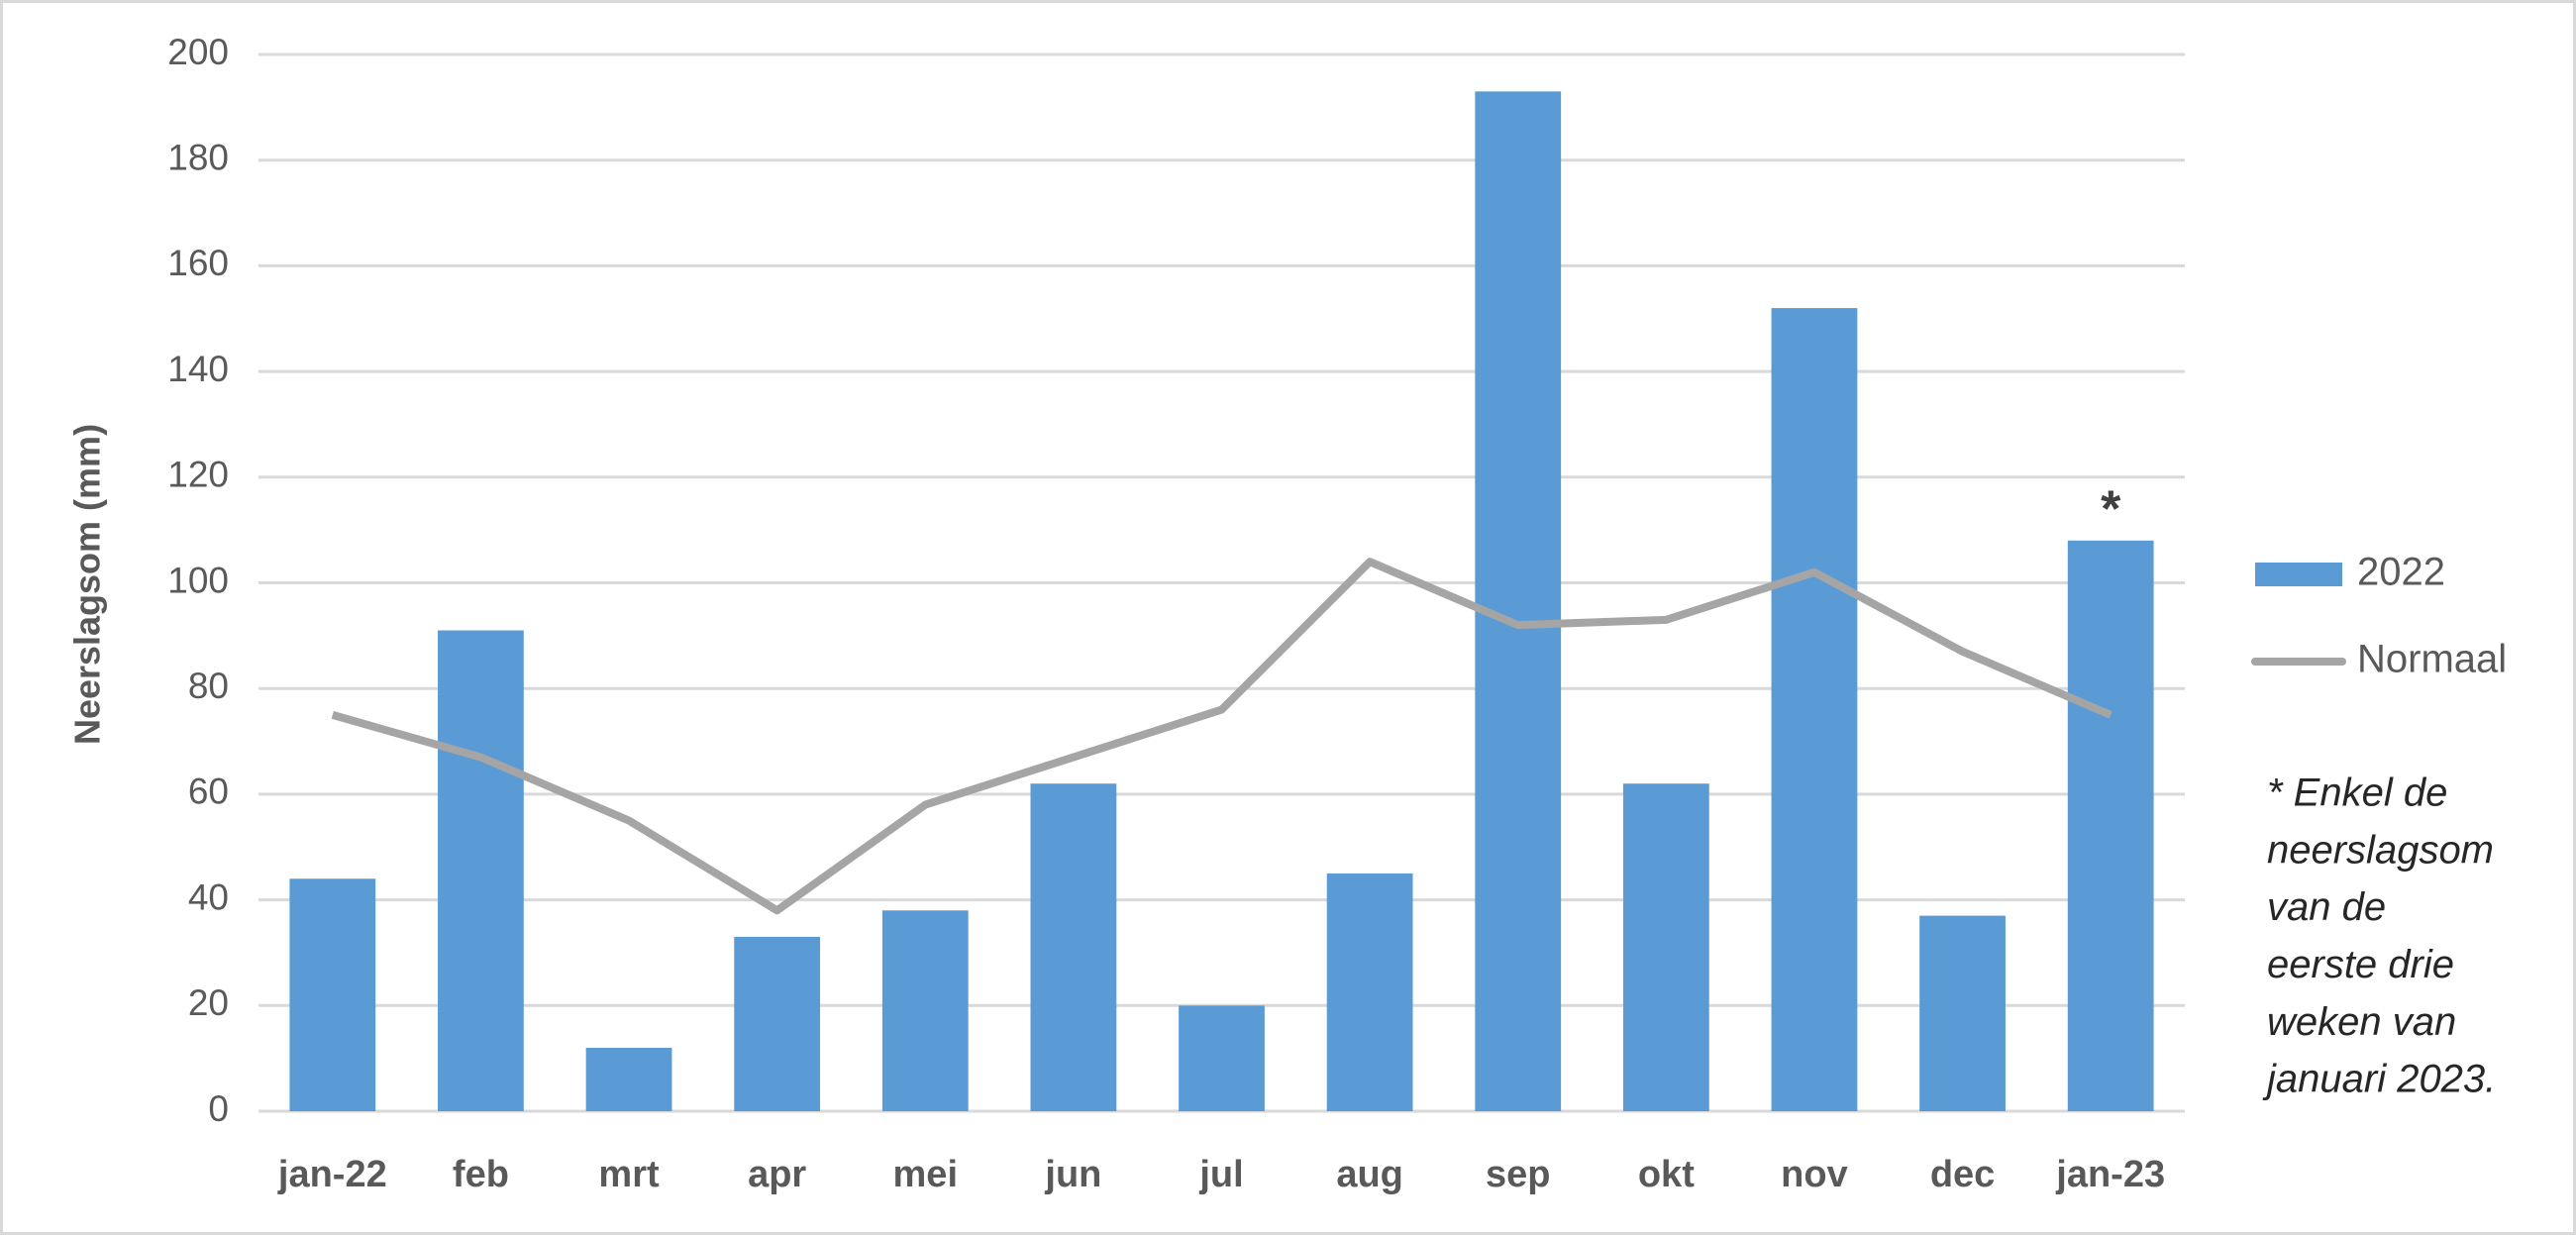  Describe the element at coordinates (629, 1174) in the screenshot. I see `x-tick-label: mrt` at that location.